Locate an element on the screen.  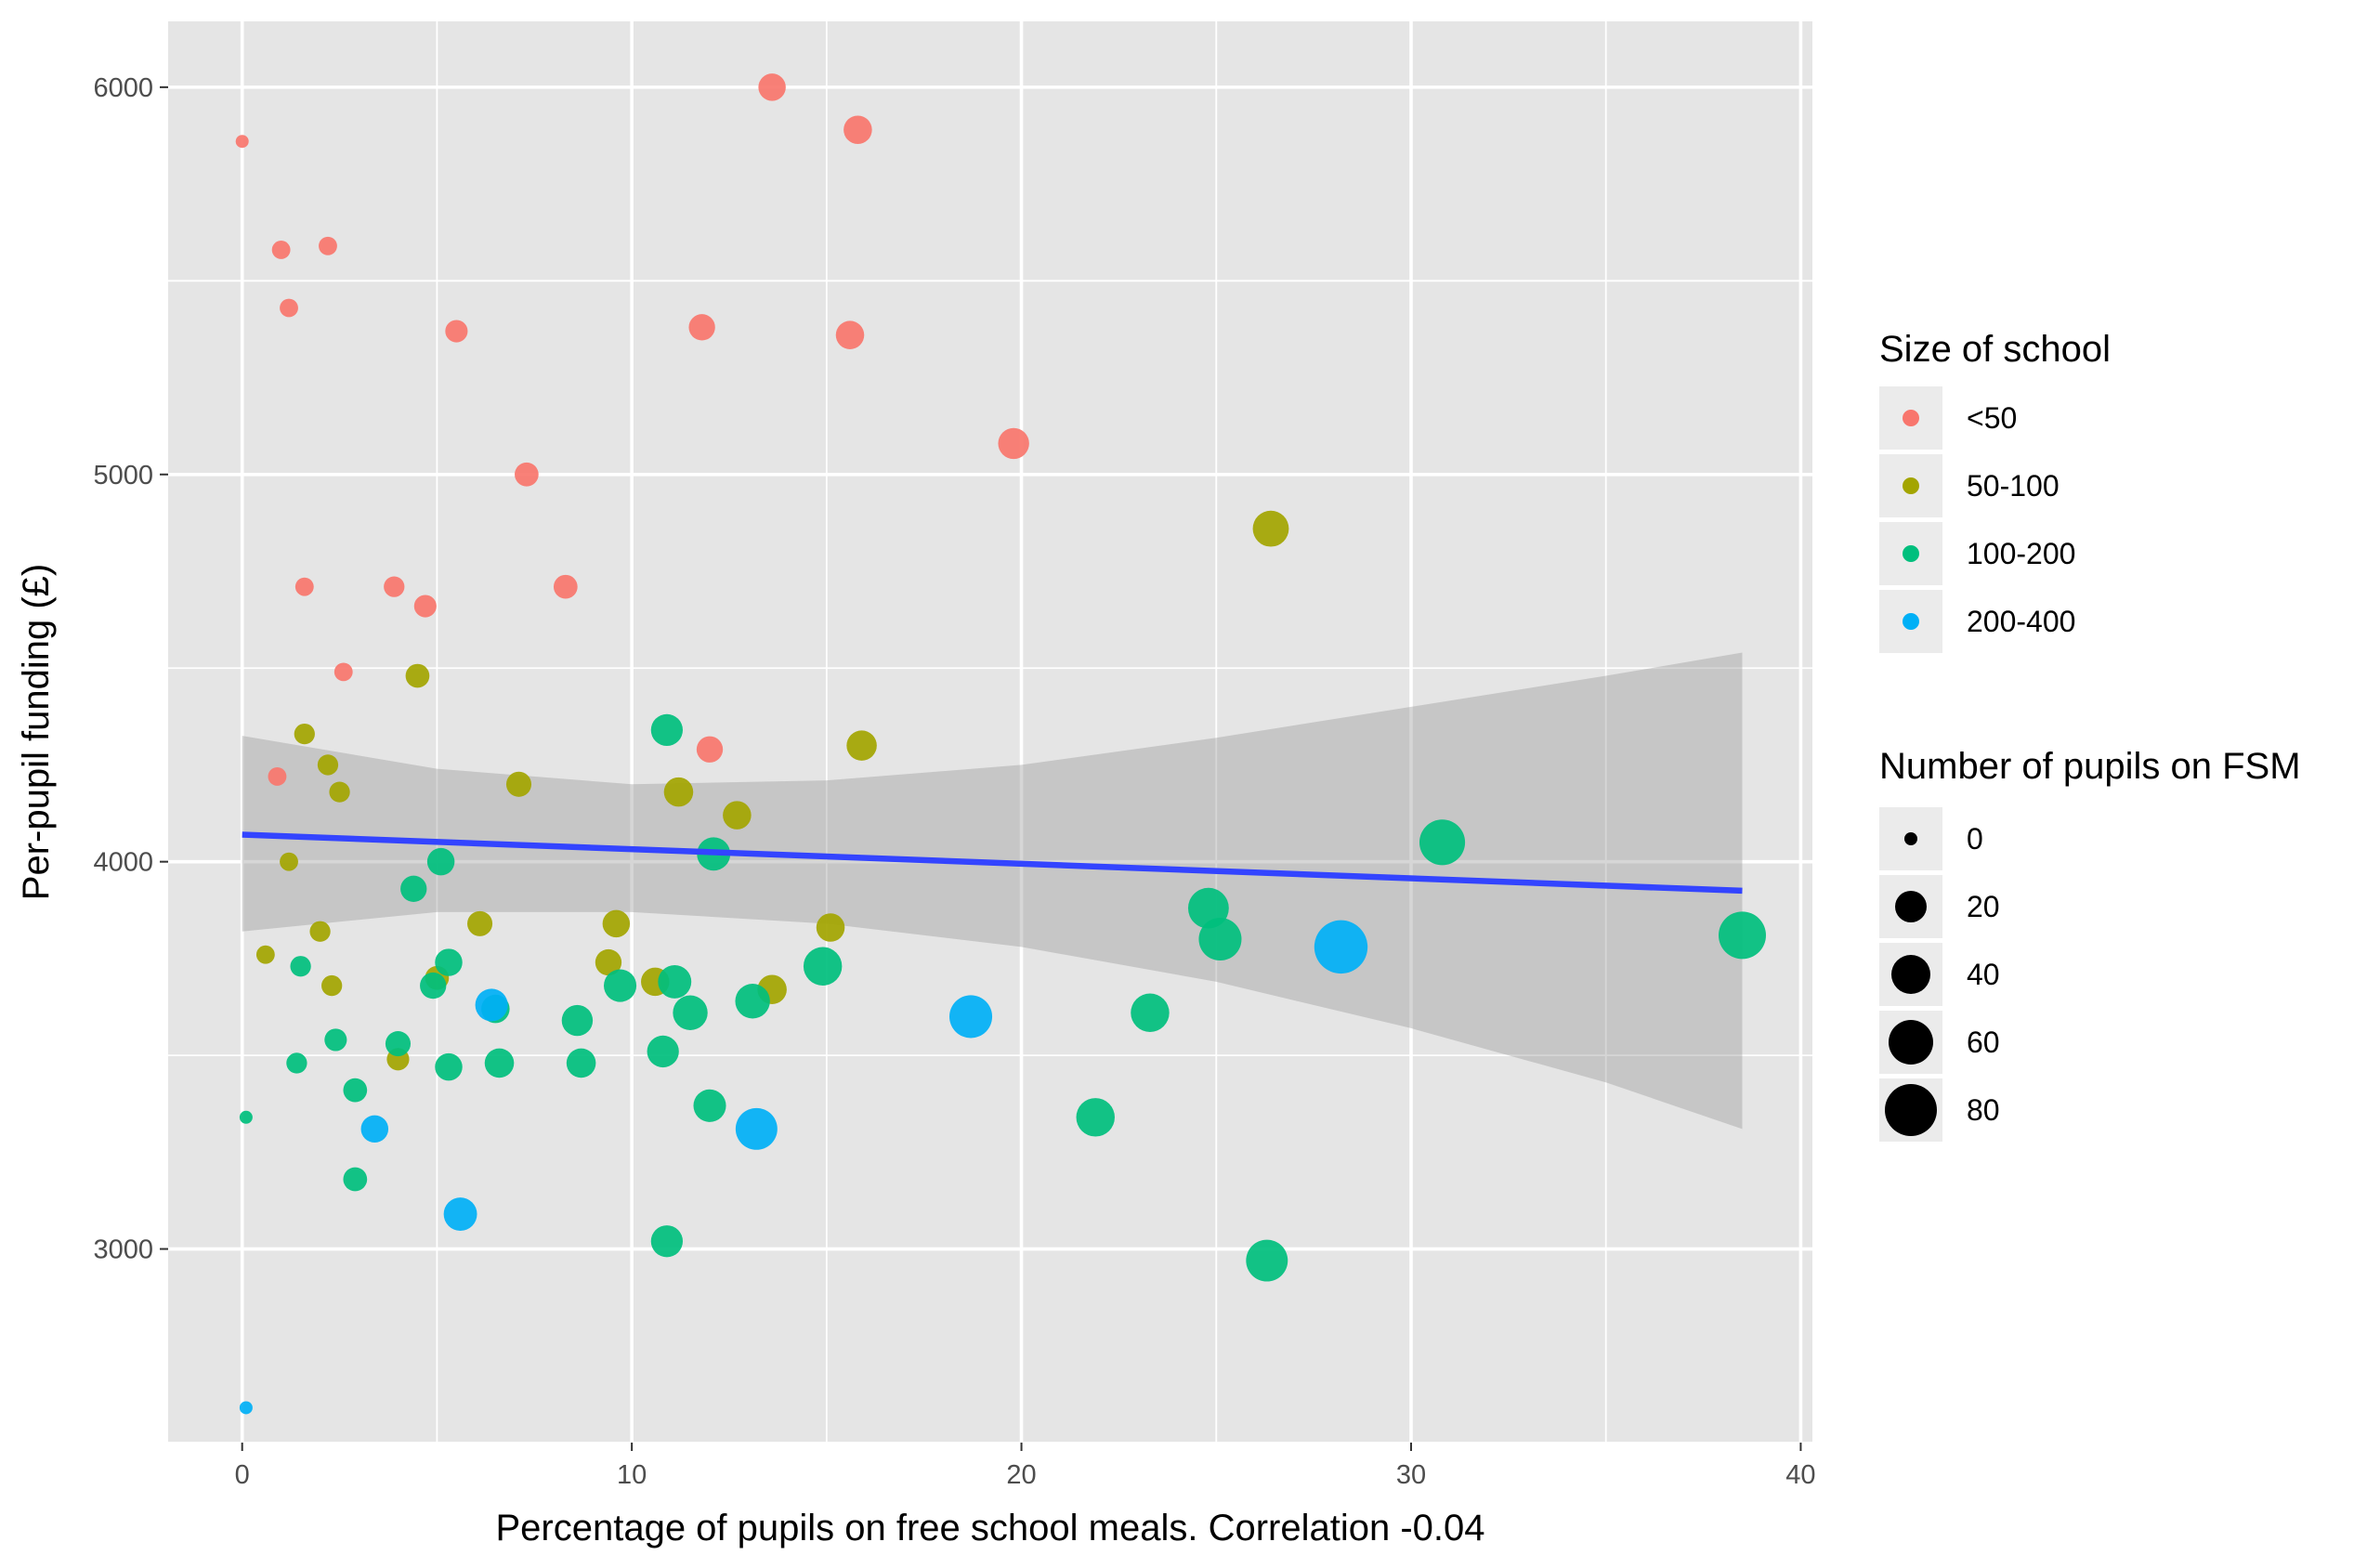
y-tick-label: 6000 is located at coordinates (123, 88).